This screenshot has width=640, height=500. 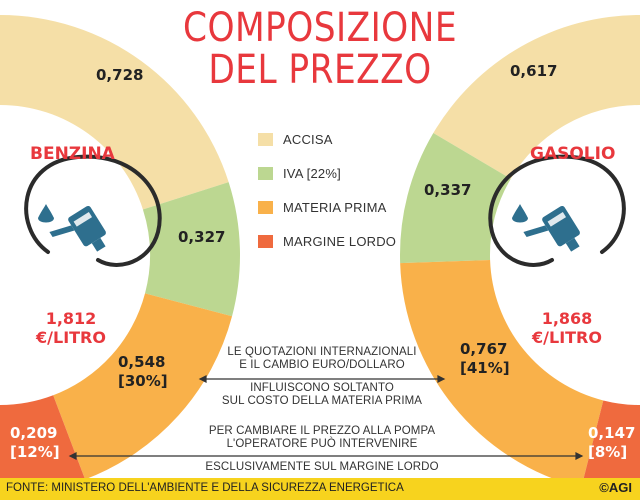 I want to click on value-number: 0,147, so click(x=612, y=433).